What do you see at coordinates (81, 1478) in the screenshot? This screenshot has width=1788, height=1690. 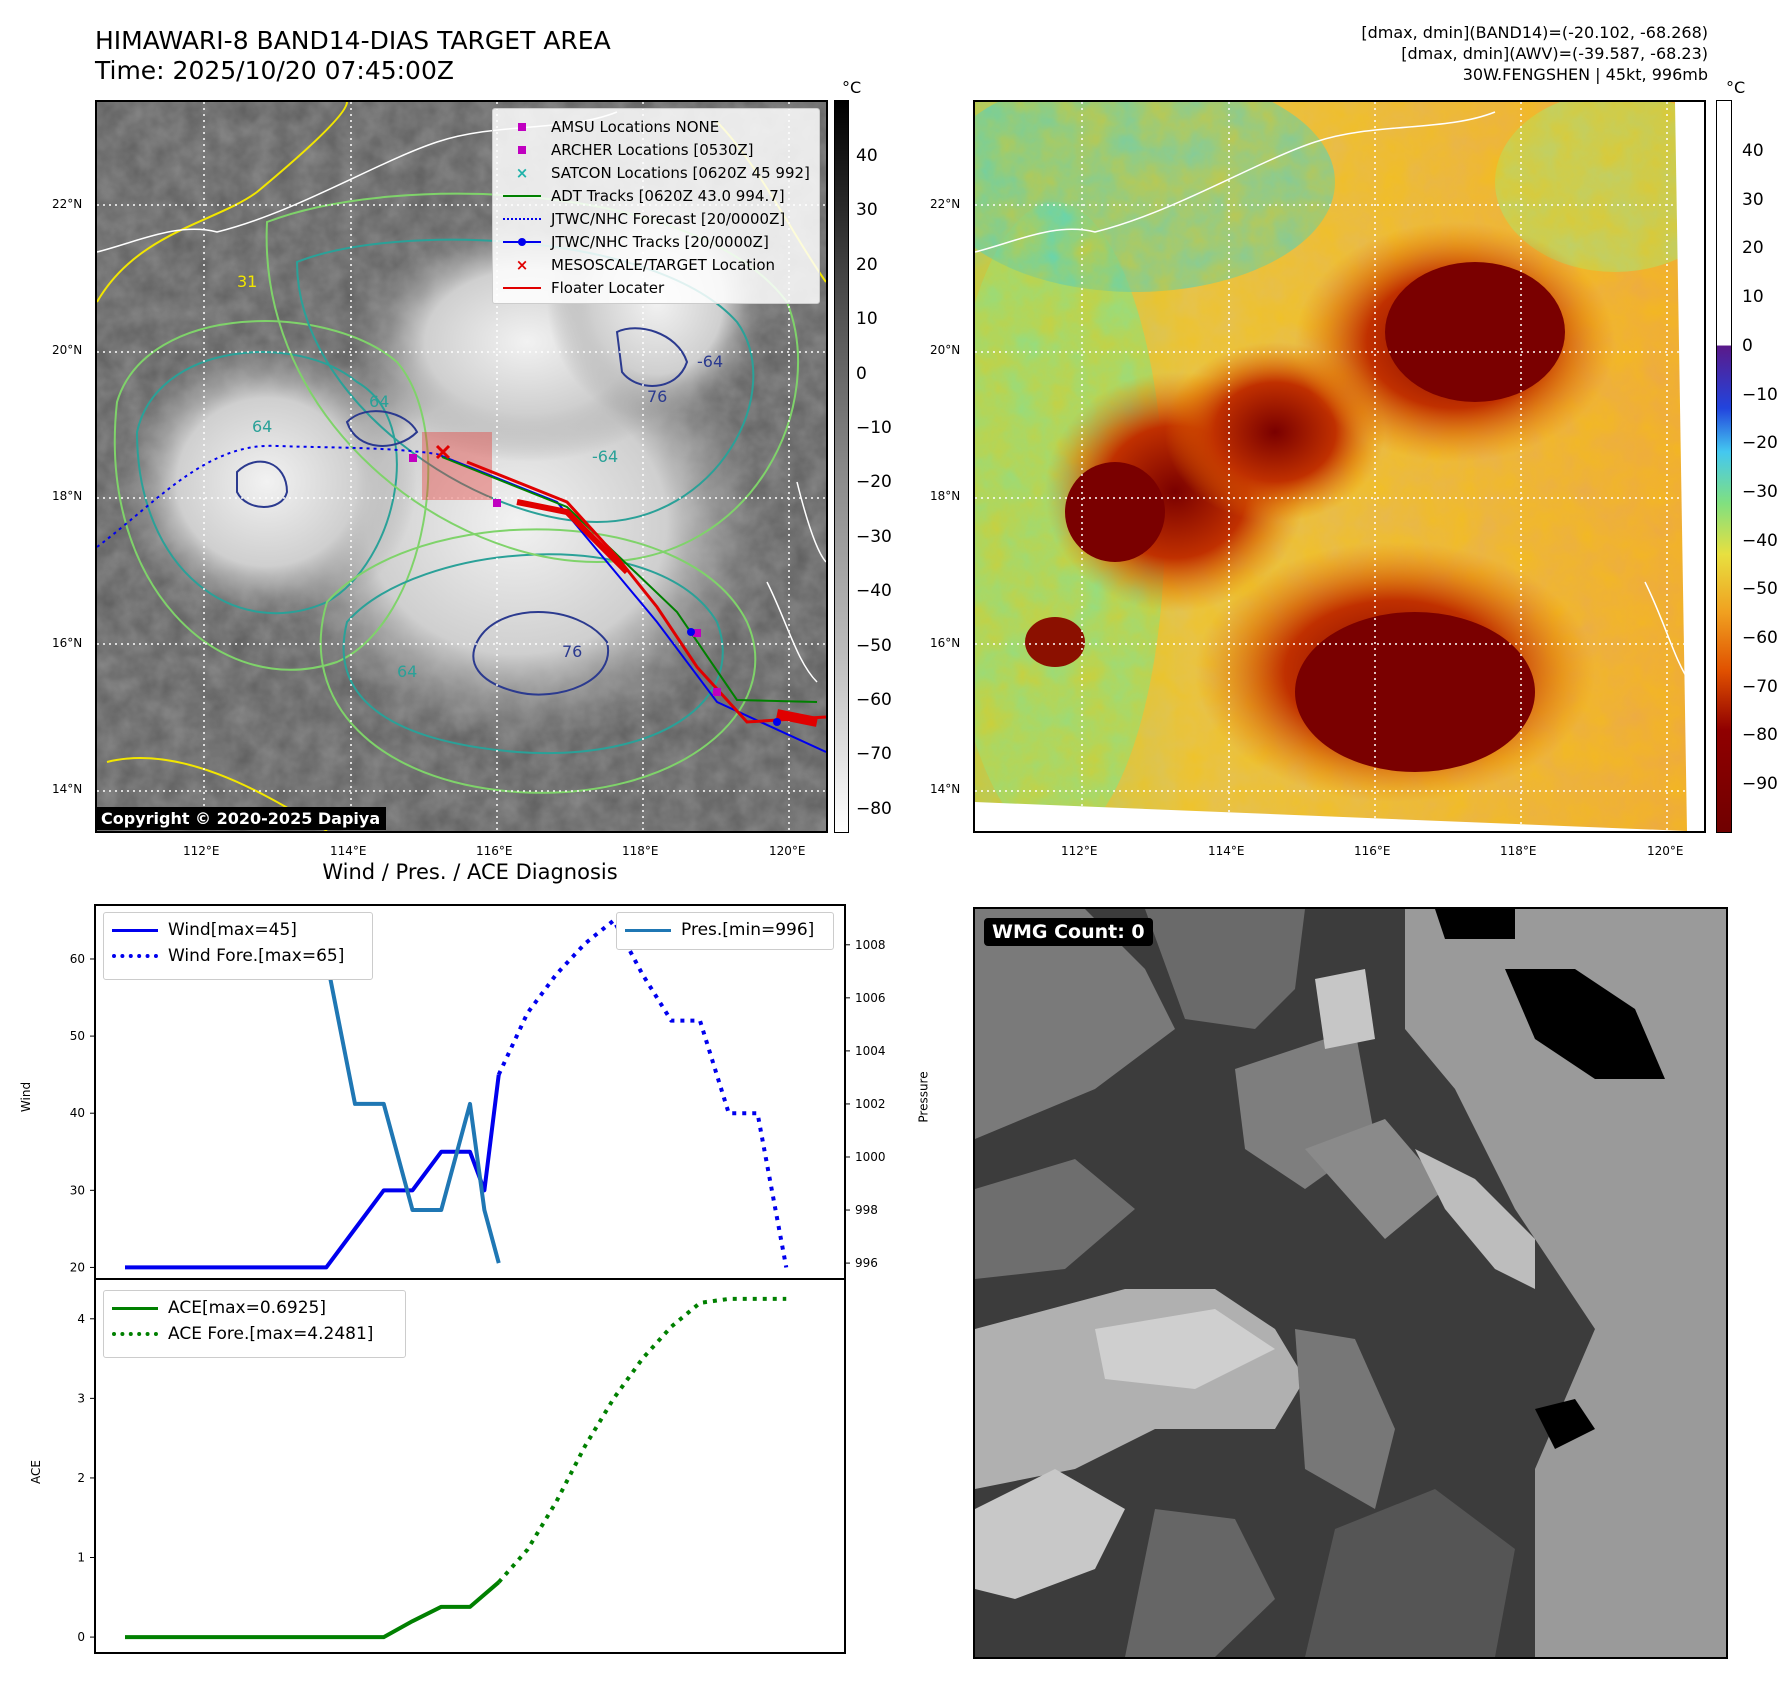 I see `y-tick-label: 2` at bounding box center [81, 1478].